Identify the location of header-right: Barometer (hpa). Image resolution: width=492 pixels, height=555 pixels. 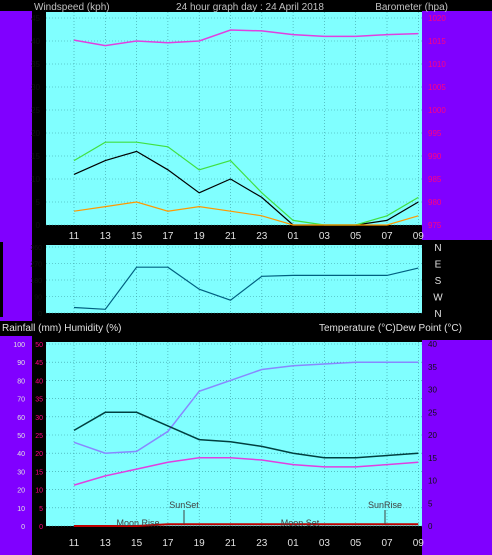
(411, 7).